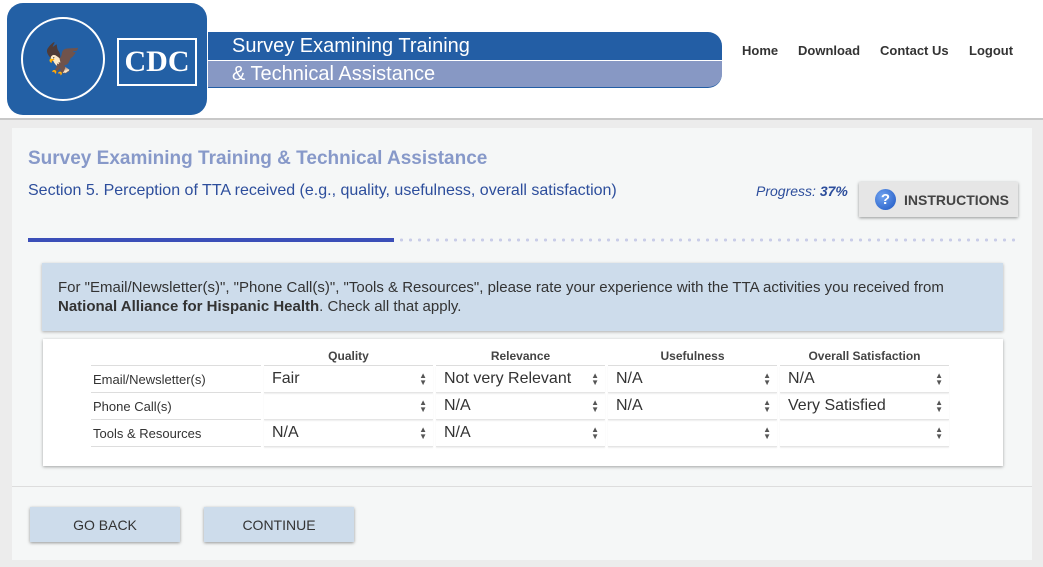 This screenshot has width=1043, height=567. What do you see at coordinates (176, 406) in the screenshot?
I see `row-label: Phone Call(s)` at bounding box center [176, 406].